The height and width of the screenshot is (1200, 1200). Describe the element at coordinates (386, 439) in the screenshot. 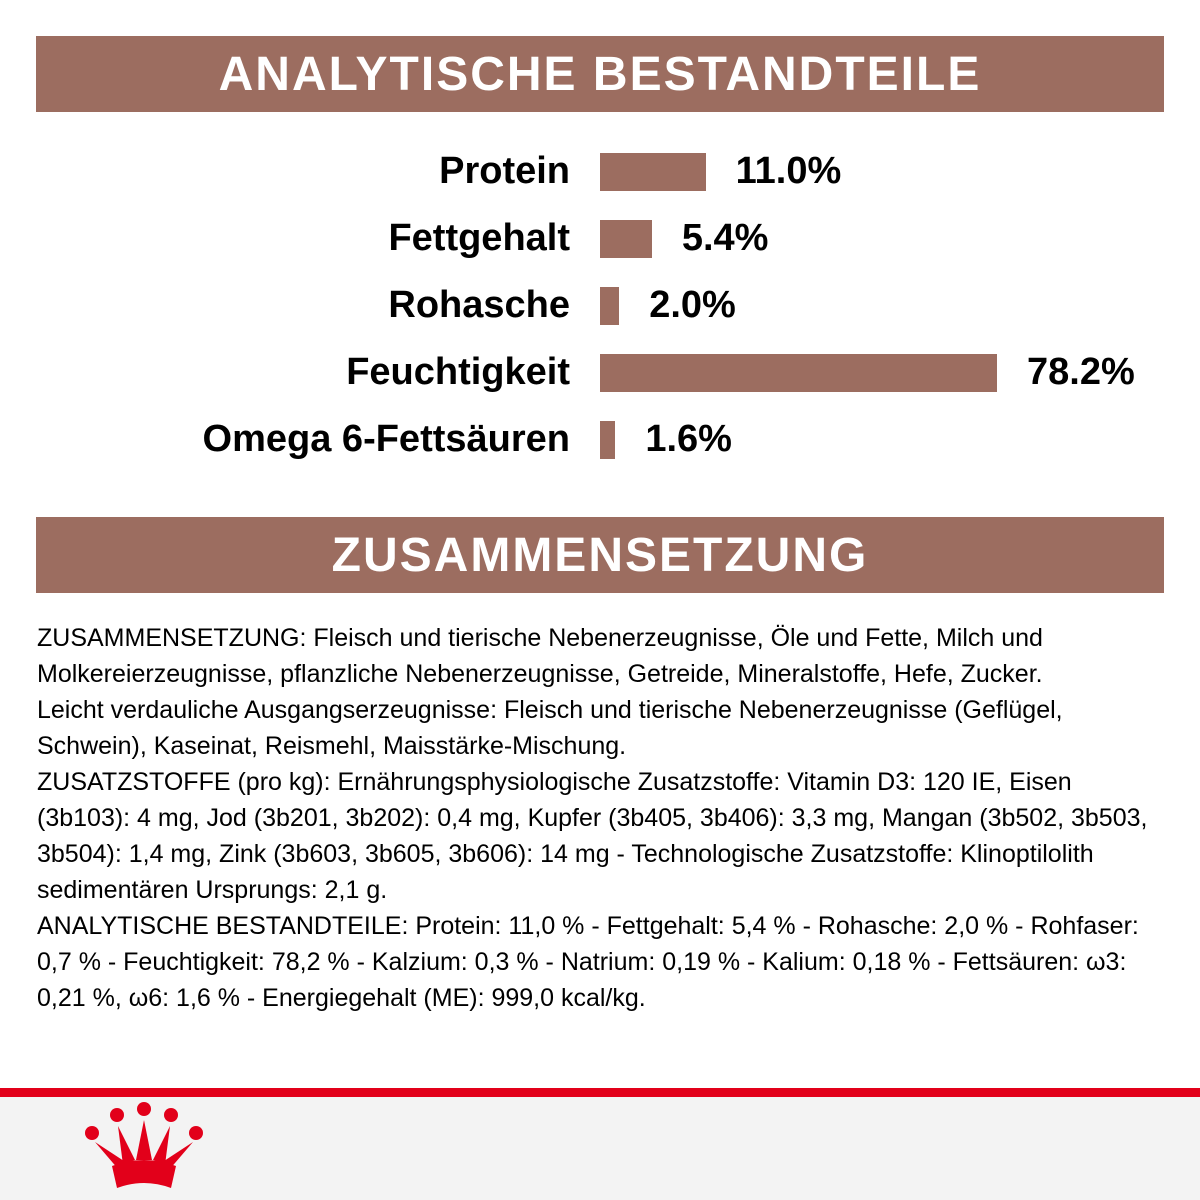

I see `chart-category-label: Omega 6-Fettsäuren` at that location.